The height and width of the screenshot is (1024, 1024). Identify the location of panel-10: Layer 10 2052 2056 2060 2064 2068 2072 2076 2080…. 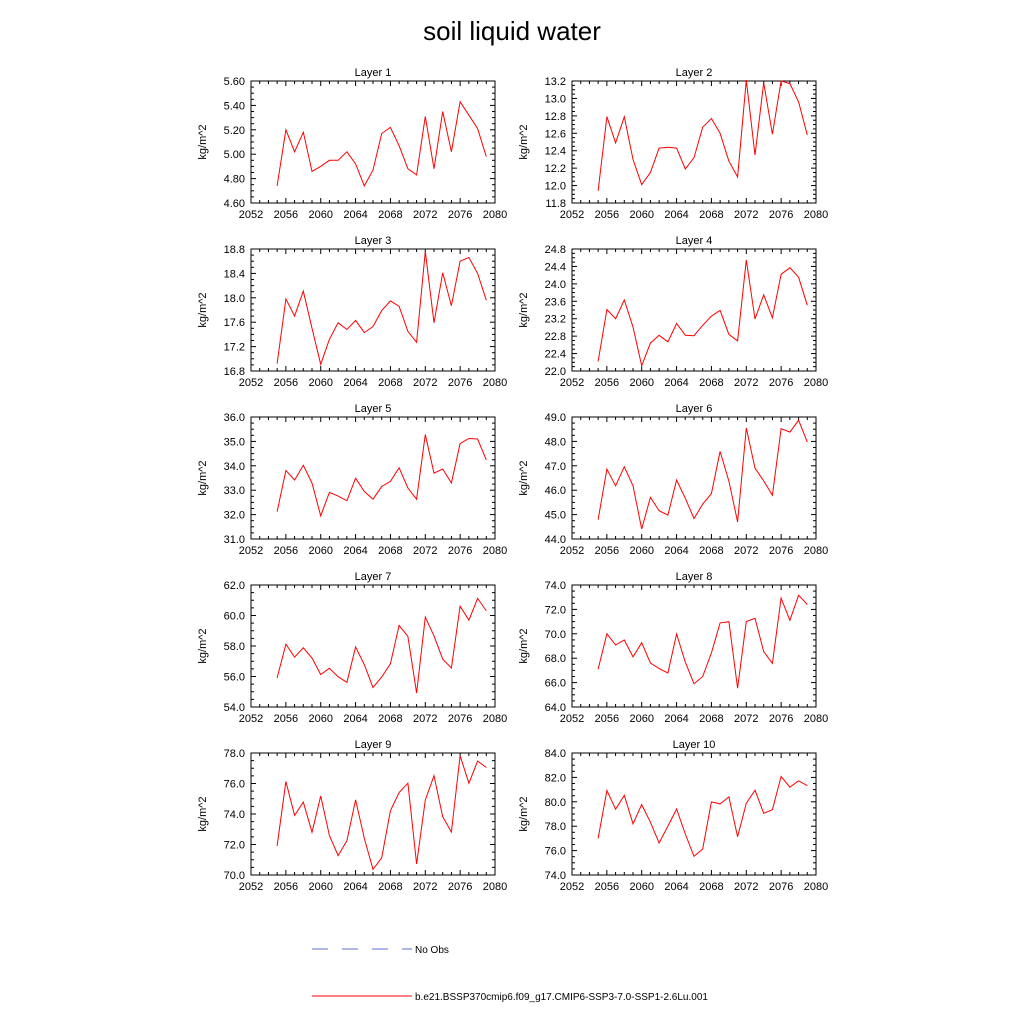
(673, 816).